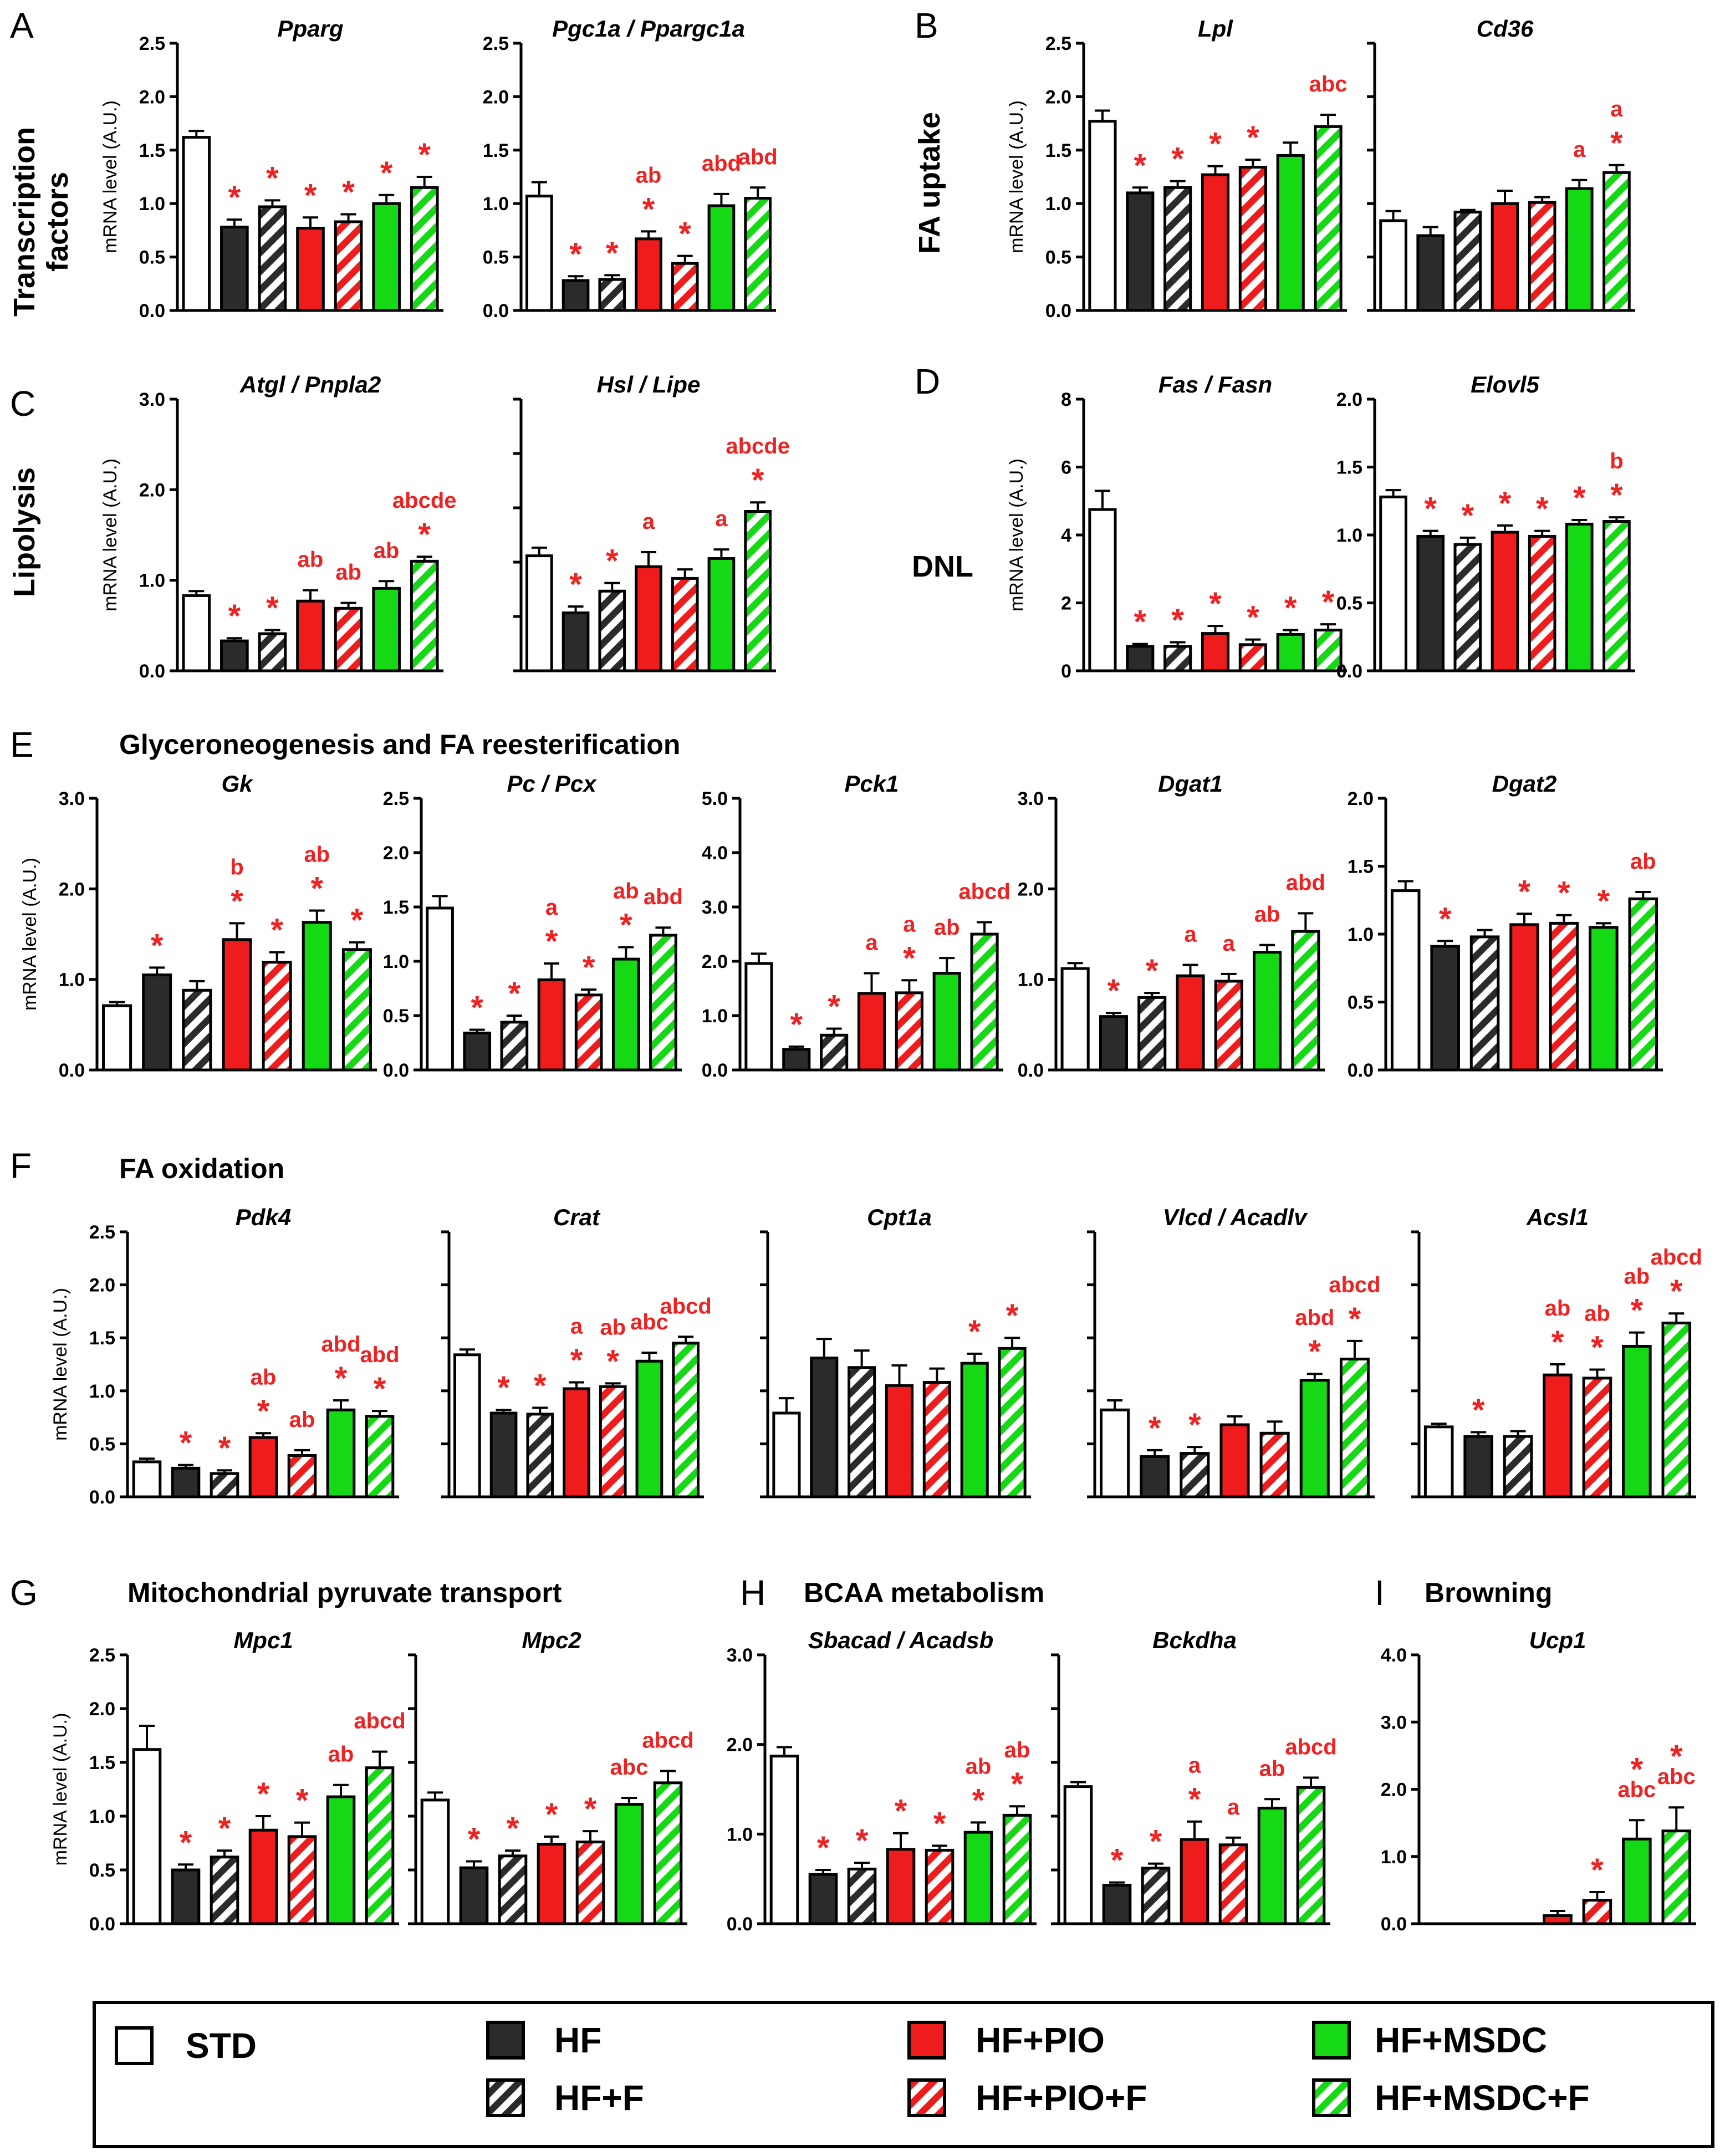 The width and height of the screenshot is (1720, 2156). I want to click on panel-letter-b: B, so click(926, 25).